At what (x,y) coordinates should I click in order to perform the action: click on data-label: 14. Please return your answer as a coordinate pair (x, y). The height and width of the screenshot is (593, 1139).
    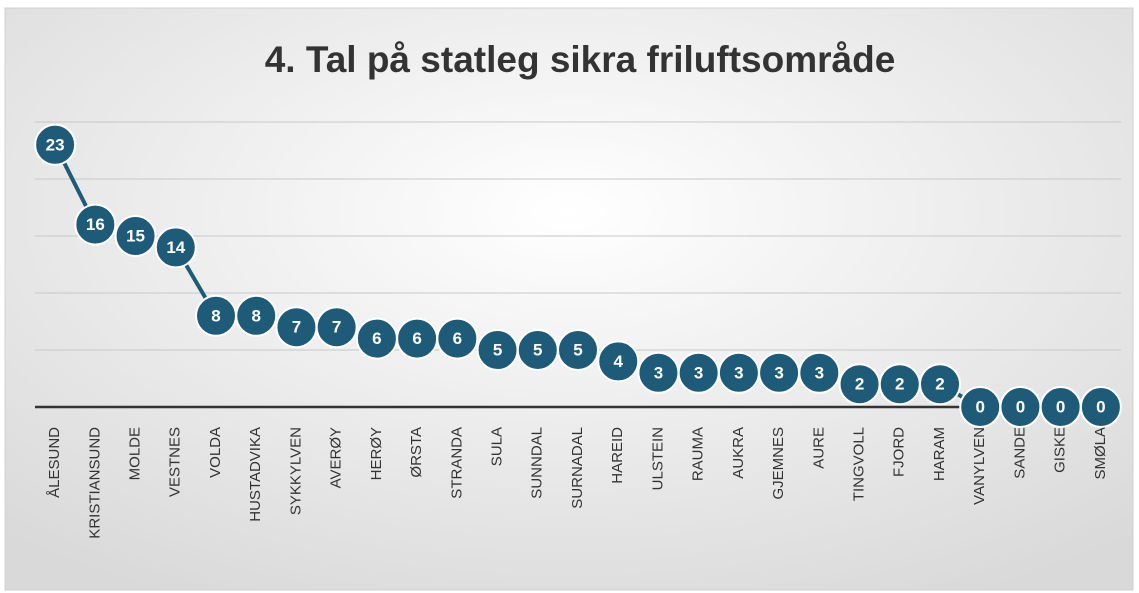
    Looking at the image, I should click on (175, 247).